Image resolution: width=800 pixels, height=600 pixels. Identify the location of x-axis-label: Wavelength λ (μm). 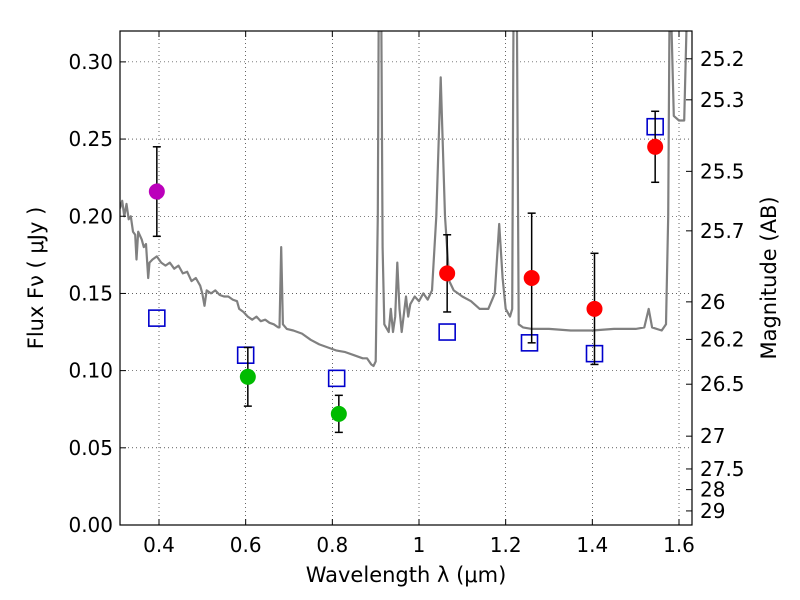
(406, 575).